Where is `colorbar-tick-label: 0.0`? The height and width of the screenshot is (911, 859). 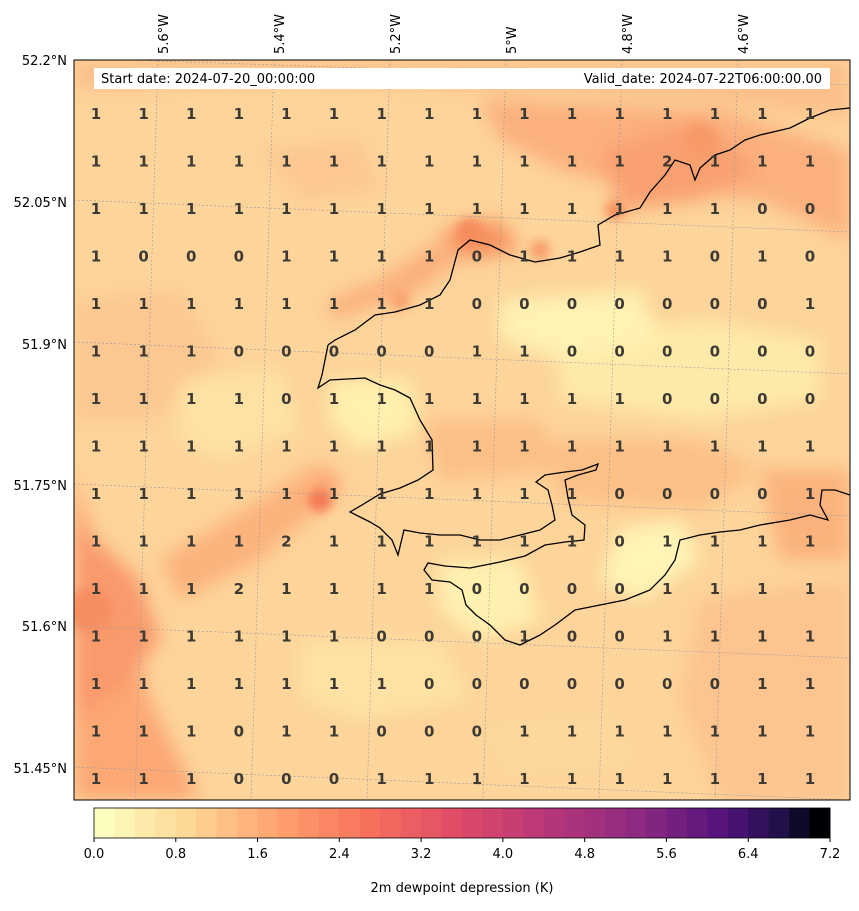
colorbar-tick-label: 0.0 is located at coordinates (94, 854).